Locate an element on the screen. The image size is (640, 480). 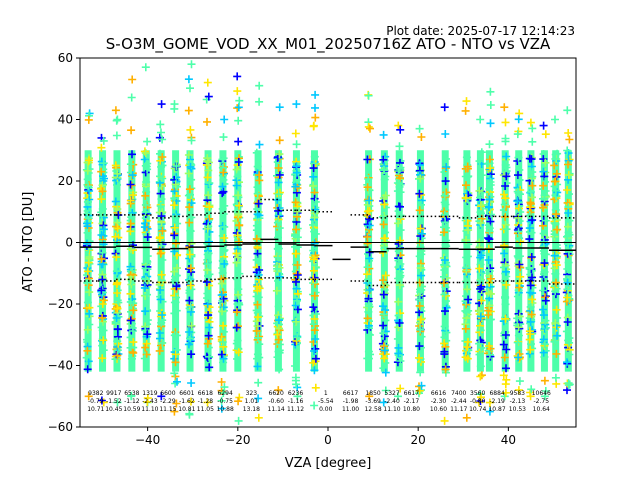
bin-stat-count: 1319 is located at coordinates (149, 393).